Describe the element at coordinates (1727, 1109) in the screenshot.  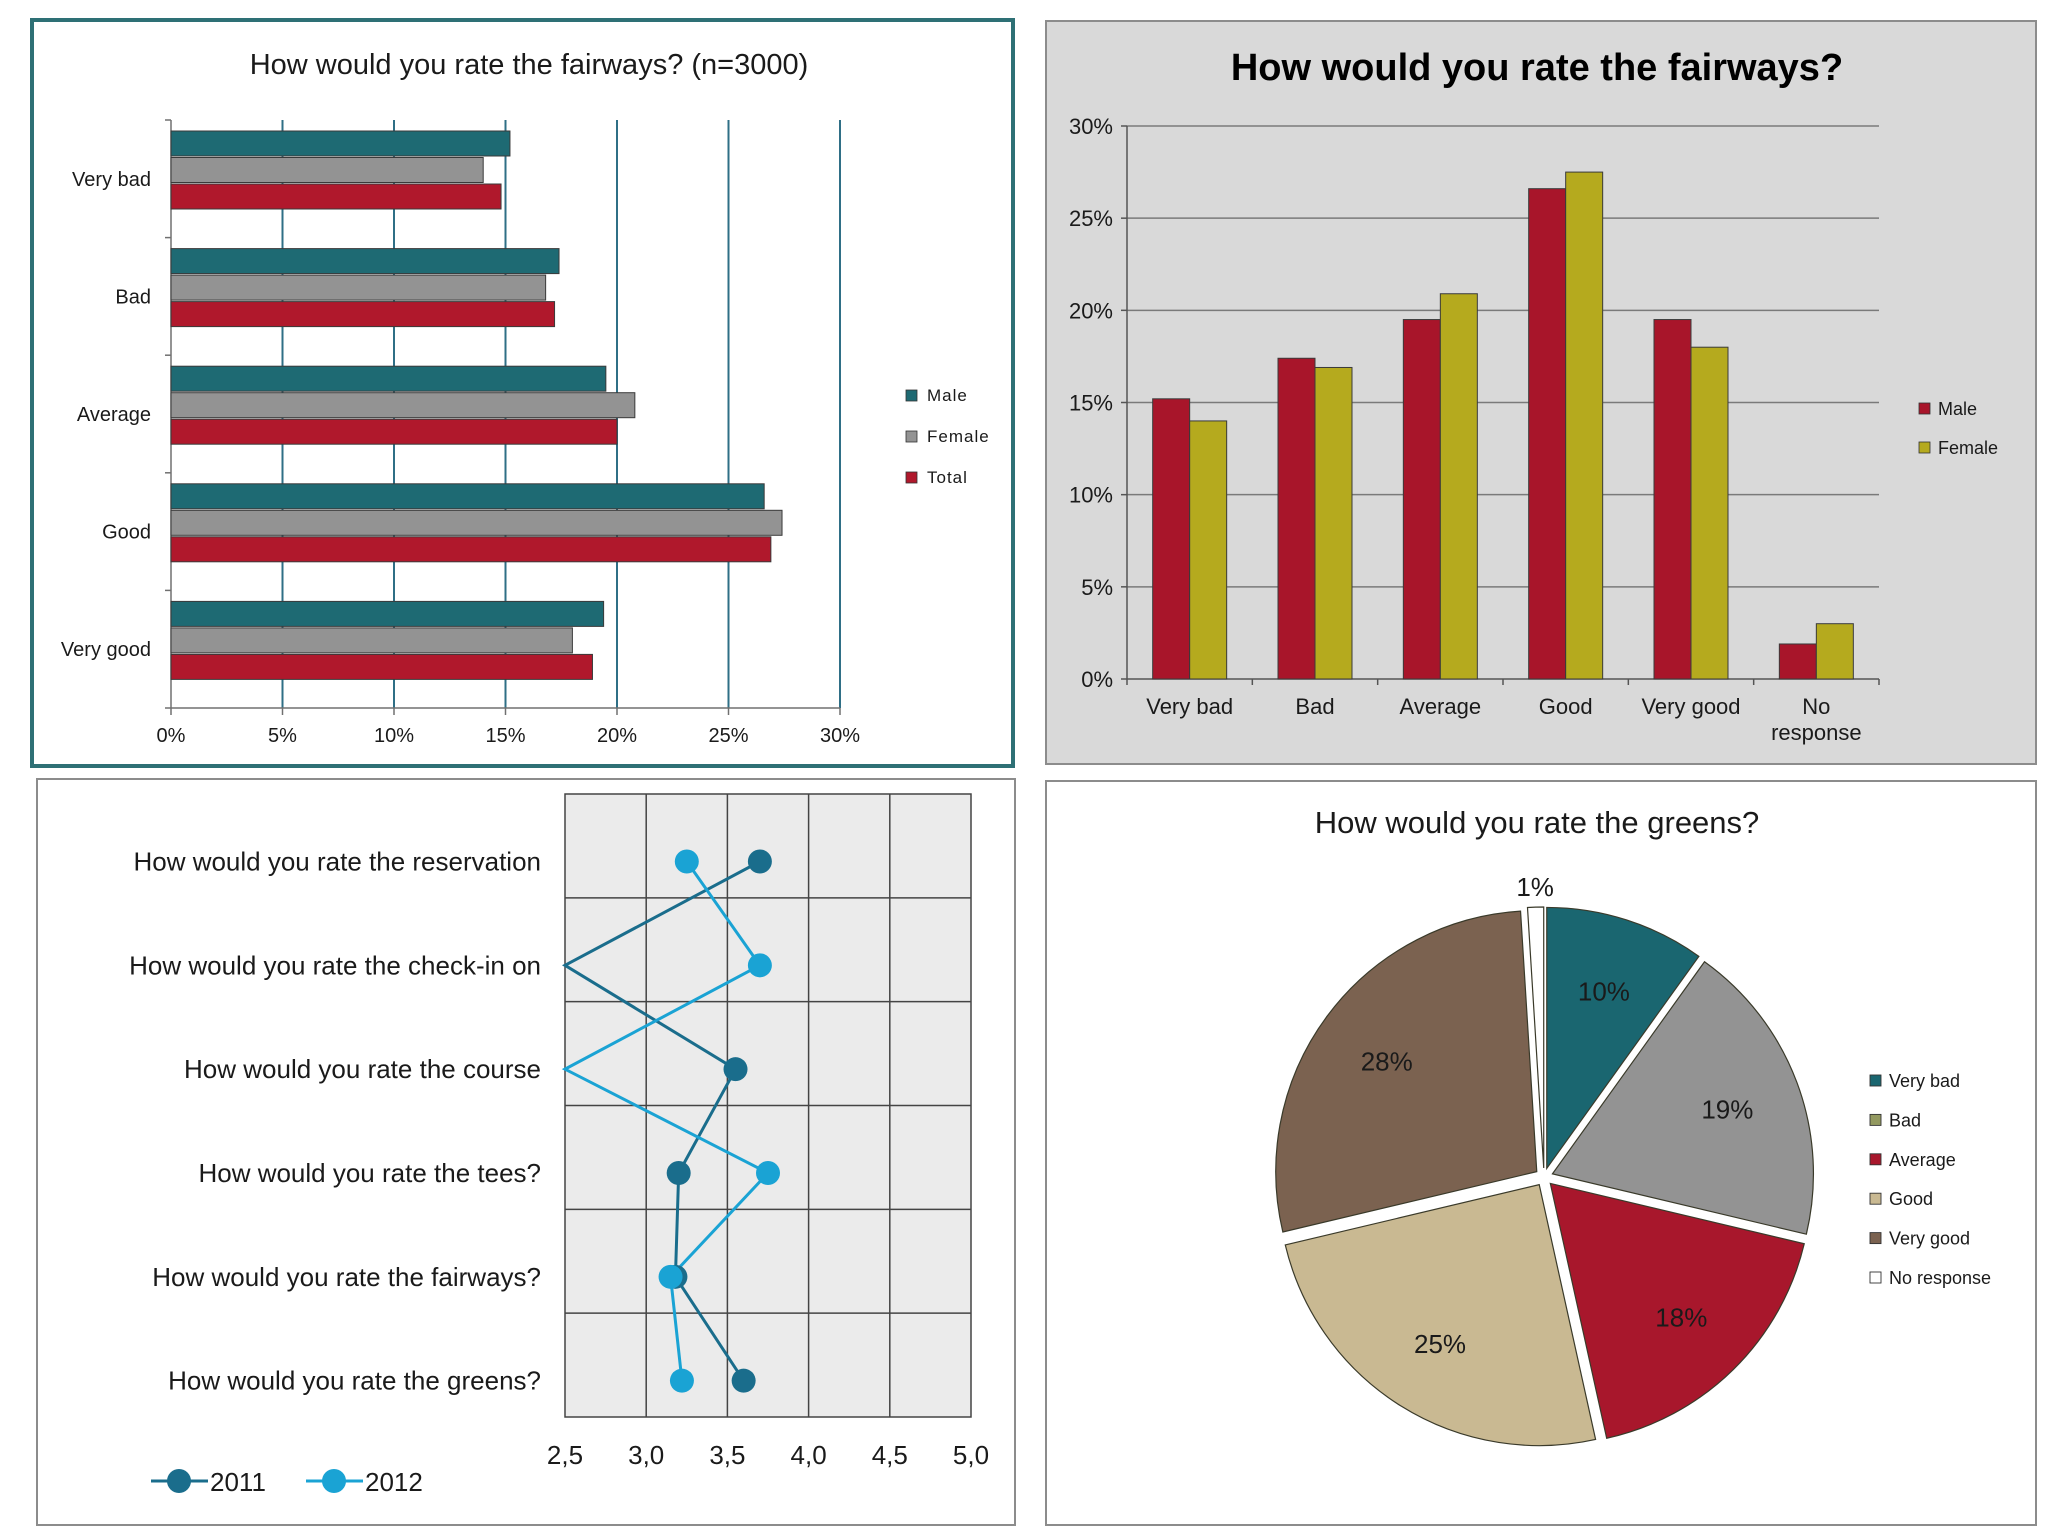
I see `slice-label-bad: 19%` at that location.